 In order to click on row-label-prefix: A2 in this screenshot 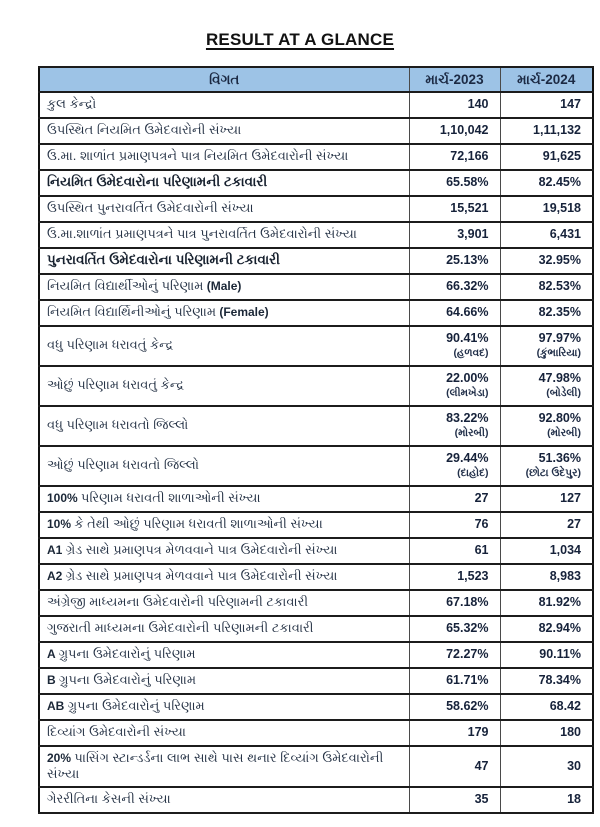, I will do `click(56, 575)`.